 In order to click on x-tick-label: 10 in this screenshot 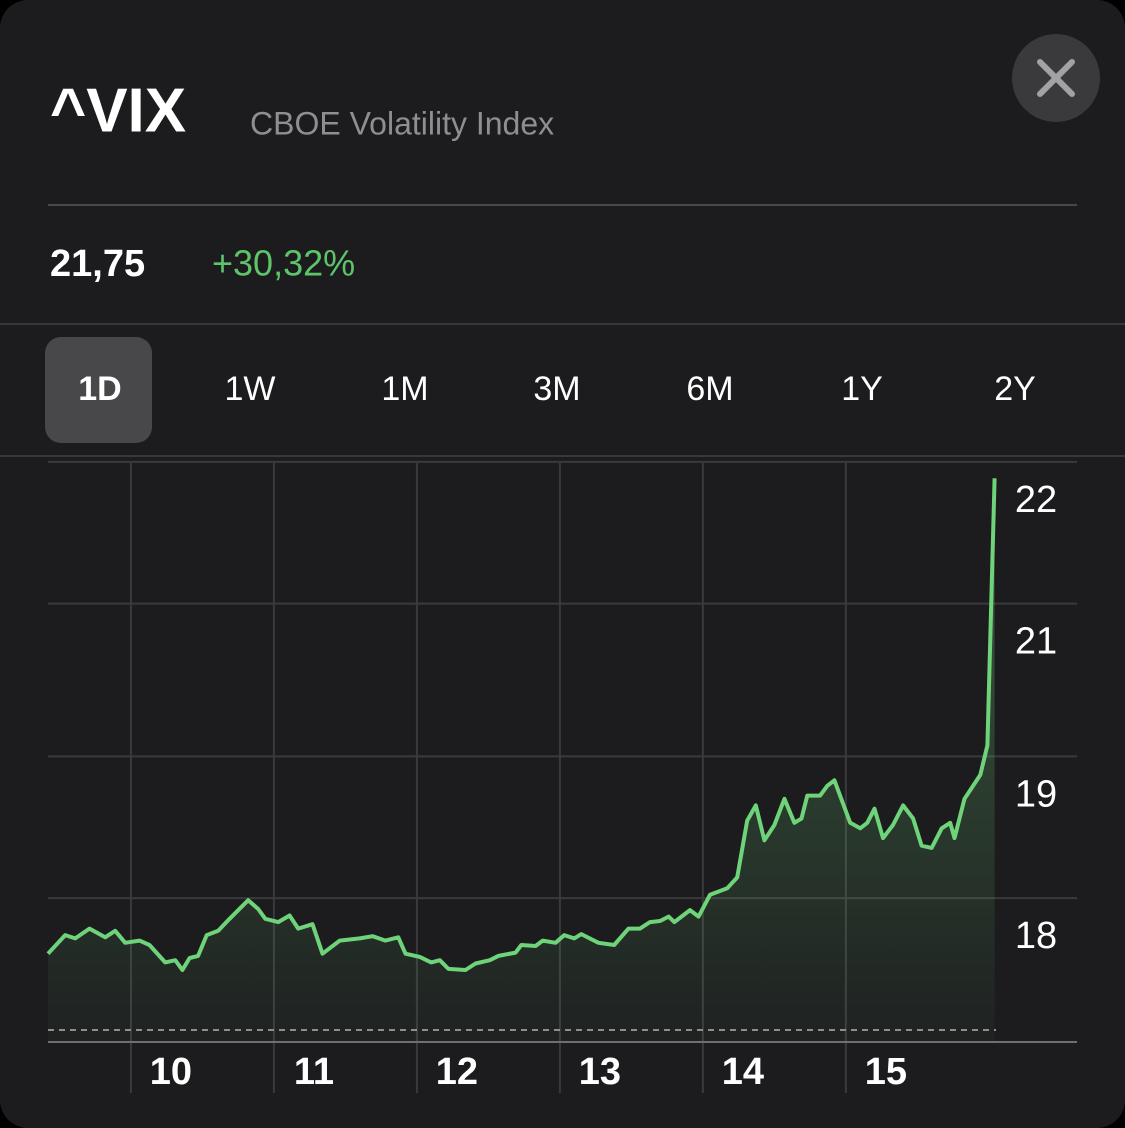, I will do `click(171, 1072)`.